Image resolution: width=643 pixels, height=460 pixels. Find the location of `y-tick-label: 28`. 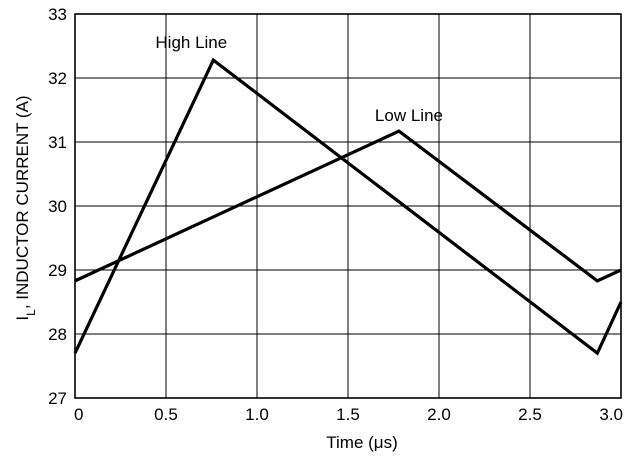

y-tick-label: 28 is located at coordinates (57, 334).